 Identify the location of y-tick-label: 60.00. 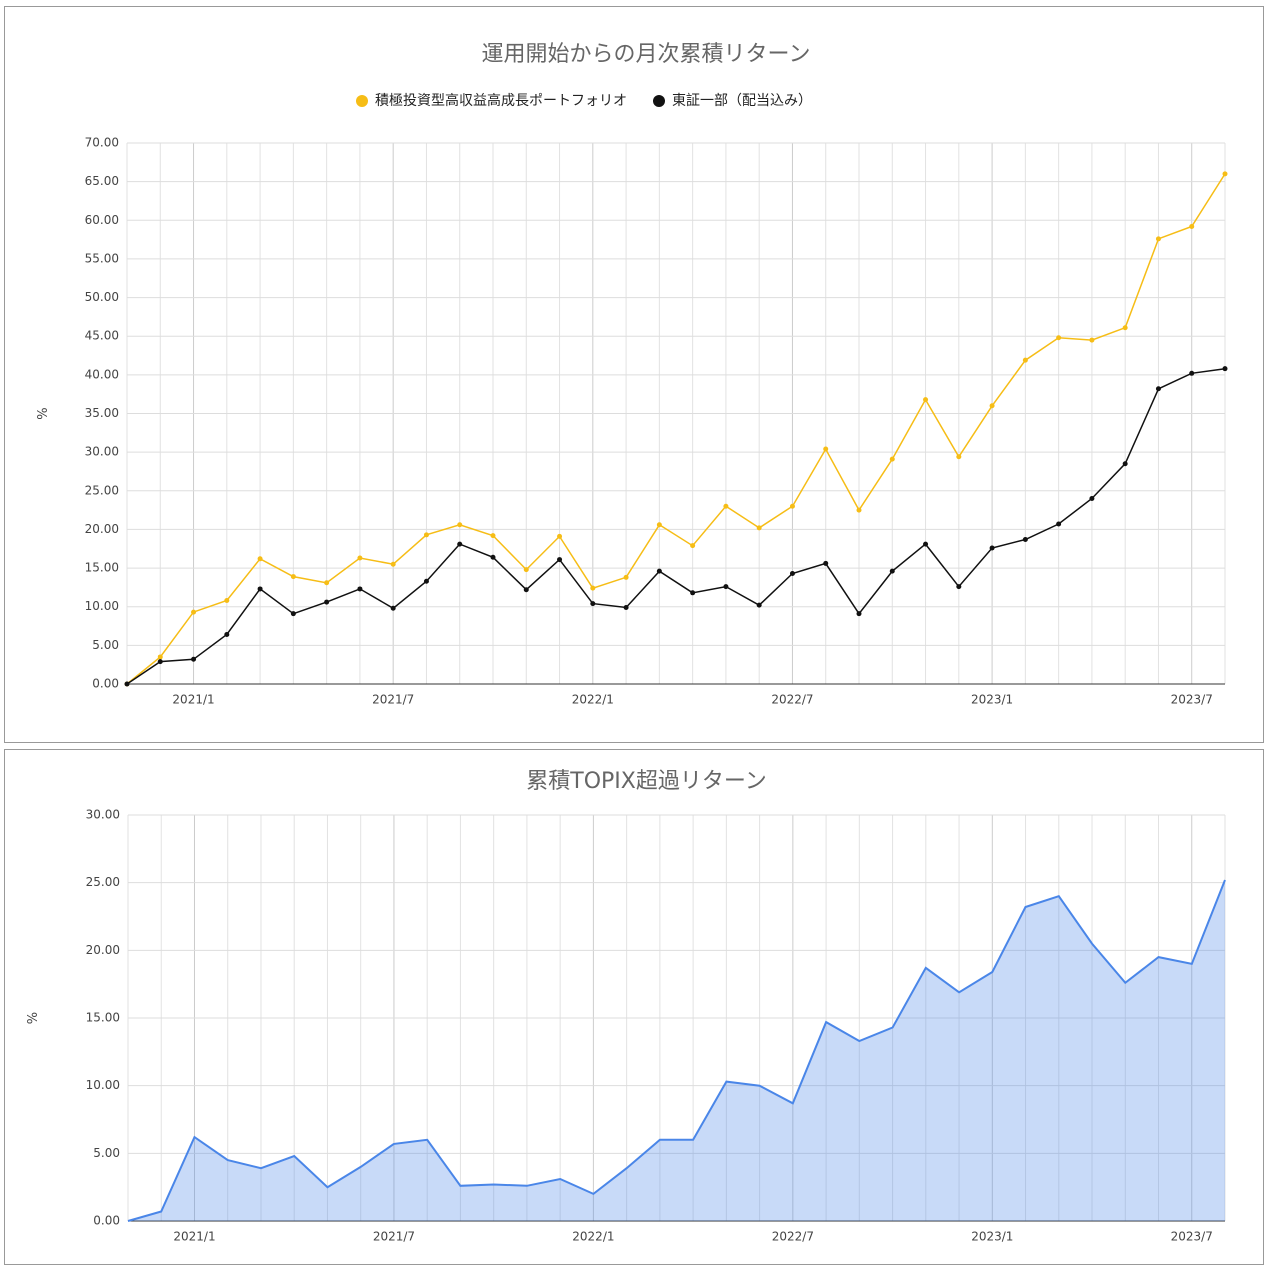
(102, 220).